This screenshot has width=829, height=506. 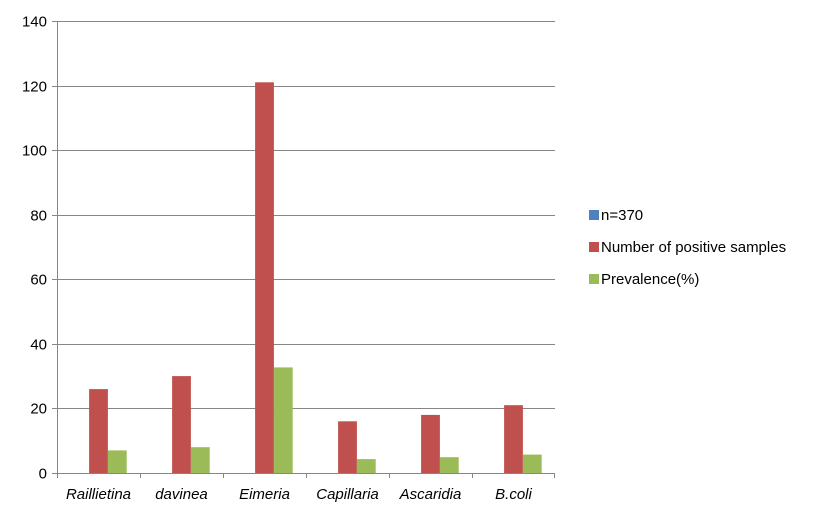 I want to click on y-axis-ticks: 0 20 40 60 80 100 120 140, so click(x=39, y=248).